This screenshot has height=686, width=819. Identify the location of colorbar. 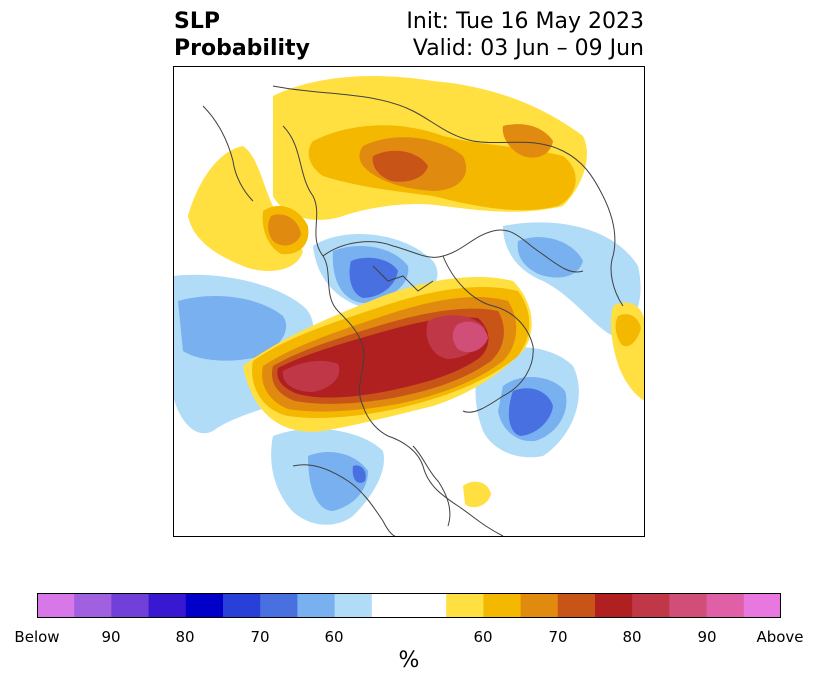
(409, 605).